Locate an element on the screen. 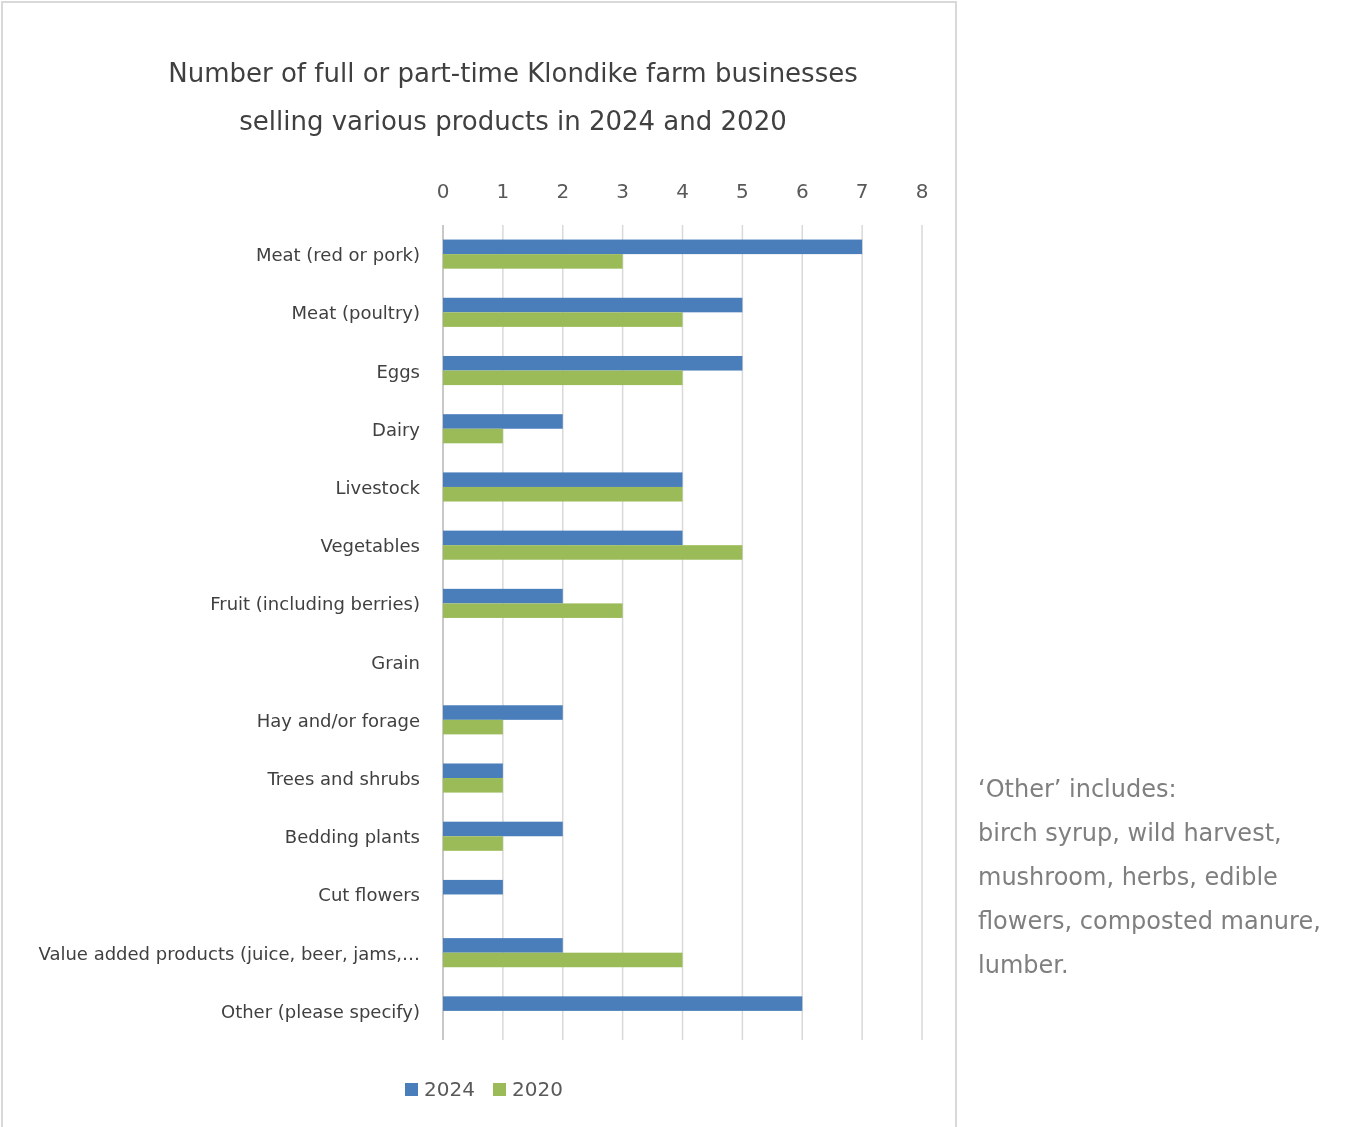 The width and height of the screenshot is (1347, 1127). y-tick-label: Grain is located at coordinates (395, 662).